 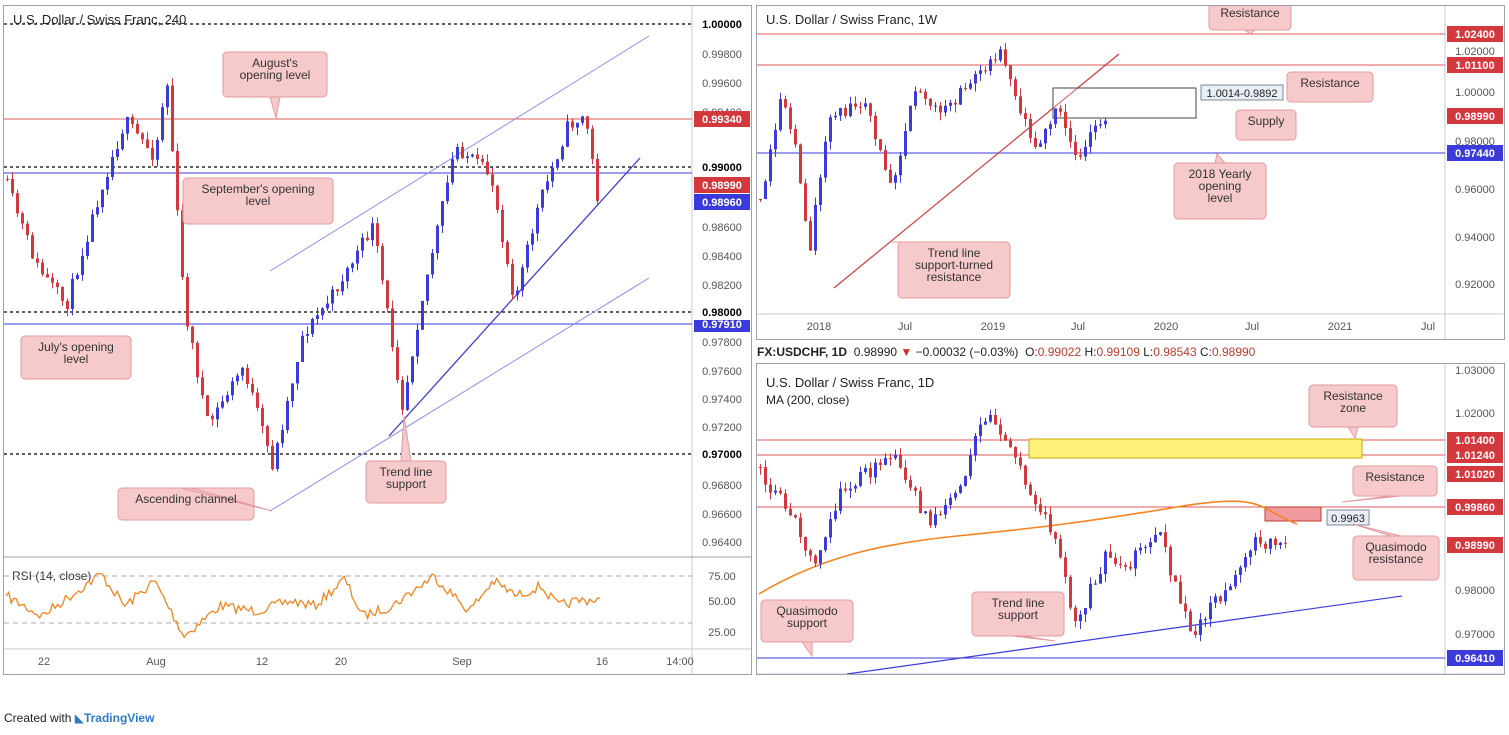 What do you see at coordinates (1428, 327) in the screenshot?
I see `x-tick-label: Jul` at bounding box center [1428, 327].